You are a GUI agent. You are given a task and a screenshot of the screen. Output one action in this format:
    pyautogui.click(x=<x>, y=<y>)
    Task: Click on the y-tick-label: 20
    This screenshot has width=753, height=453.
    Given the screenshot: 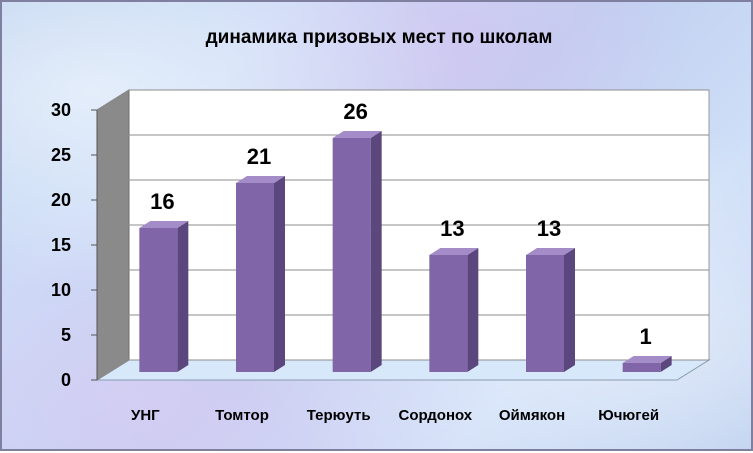 What is the action you would take?
    pyautogui.click(x=61, y=200)
    